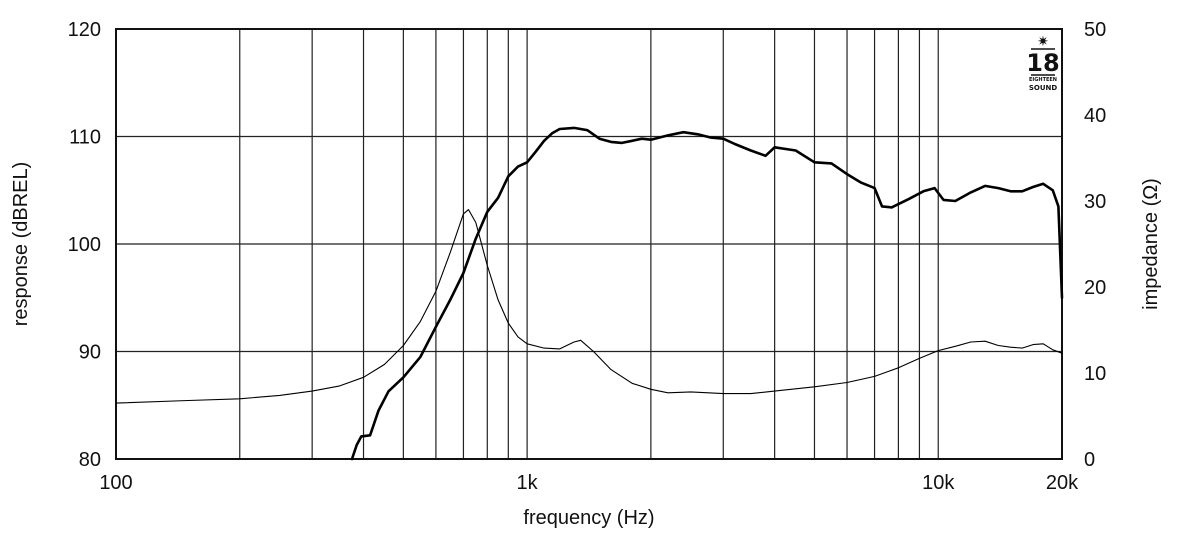  Describe the element at coordinates (1151, 244) in the screenshot. I see `y2-axis-title: impedance (Ω)` at that location.